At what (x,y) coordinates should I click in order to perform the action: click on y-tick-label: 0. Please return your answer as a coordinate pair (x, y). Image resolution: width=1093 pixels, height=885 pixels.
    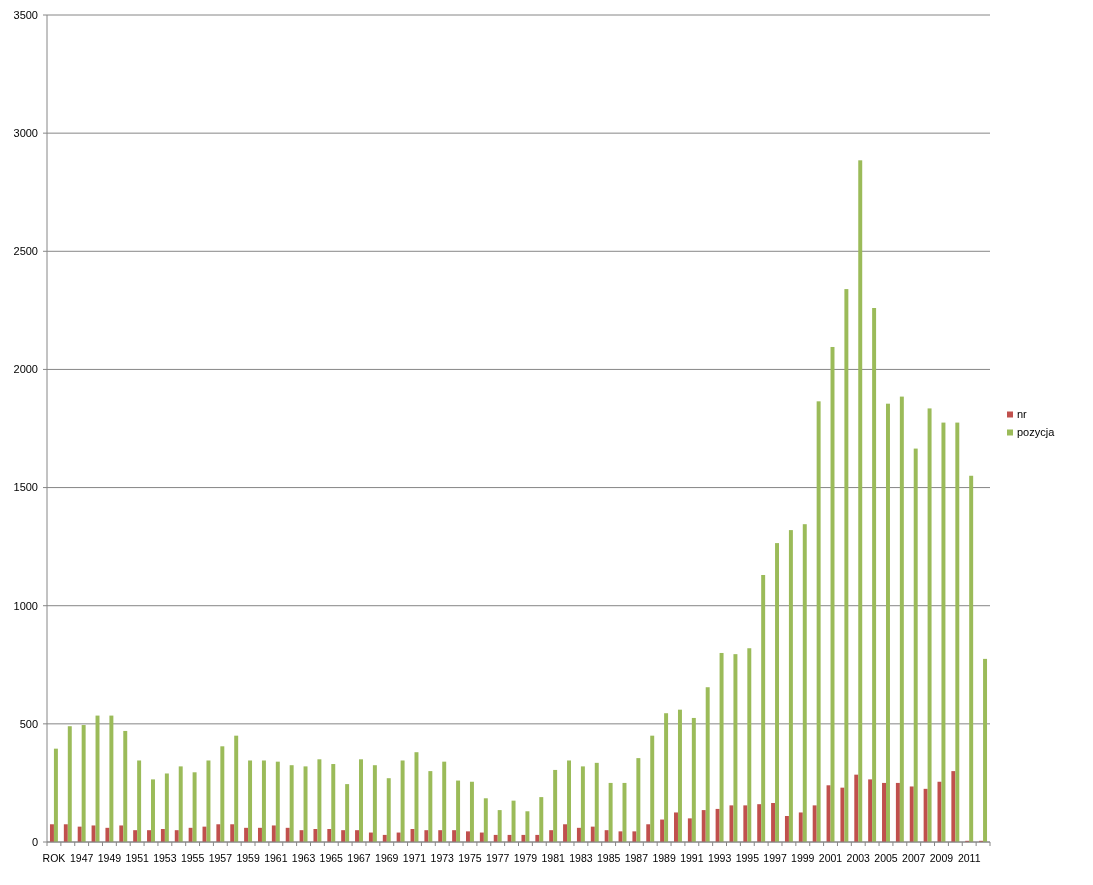
    Looking at the image, I should click on (34, 841).